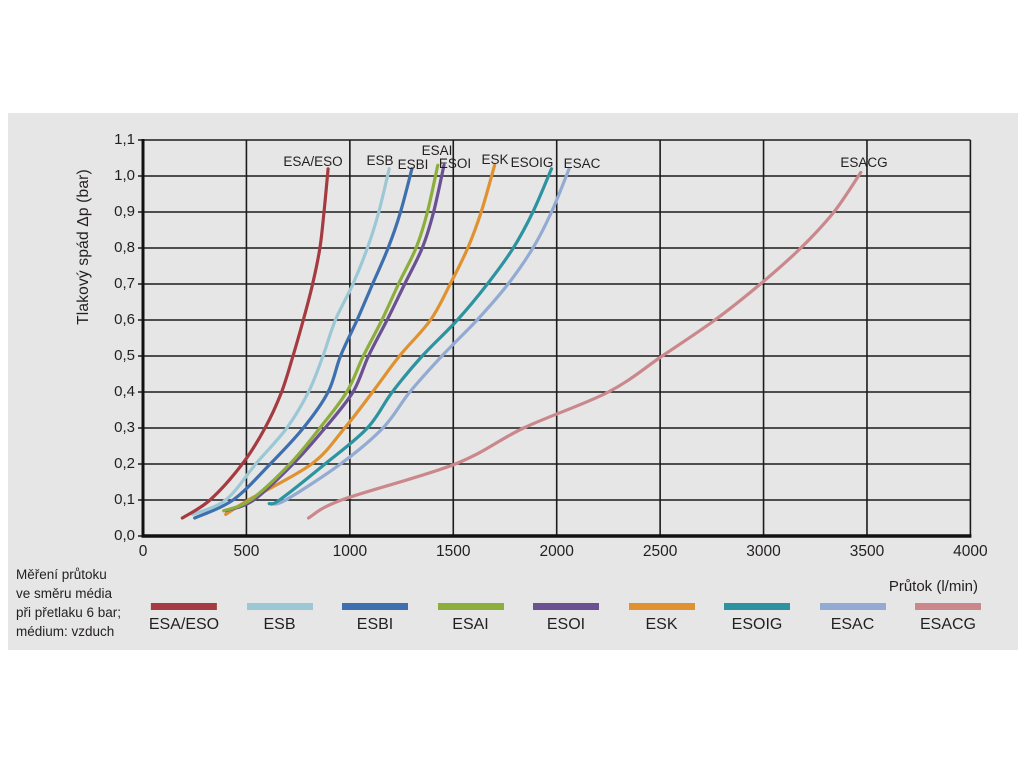 Image resolution: width=1024 pixels, height=768 pixels. What do you see at coordinates (61, 574) in the screenshot?
I see `note-line-1: Měření průtoku` at bounding box center [61, 574].